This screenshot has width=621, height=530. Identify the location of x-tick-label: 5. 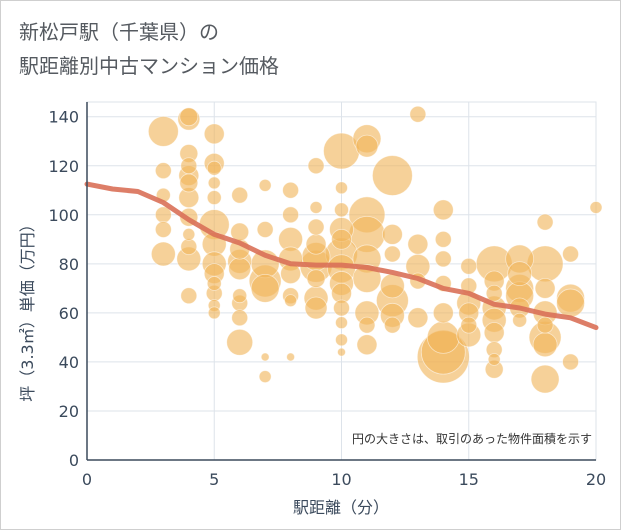
(214, 479).